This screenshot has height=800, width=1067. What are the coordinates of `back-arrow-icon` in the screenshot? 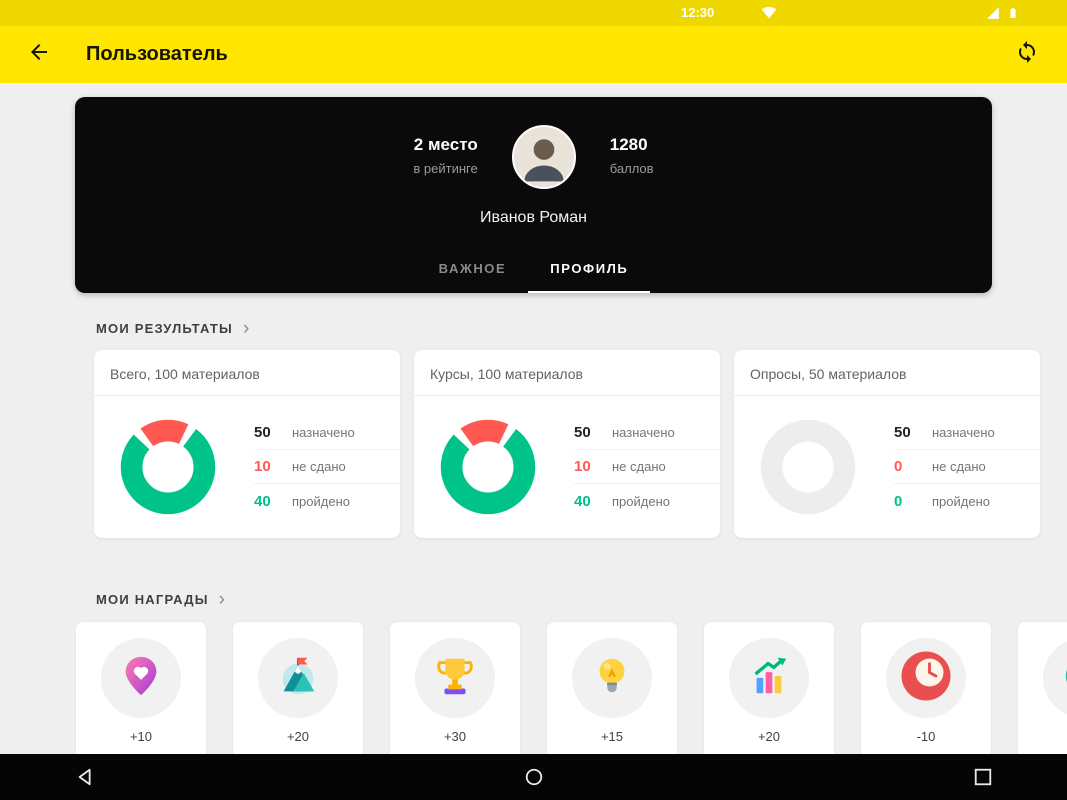 It's located at (39, 54).